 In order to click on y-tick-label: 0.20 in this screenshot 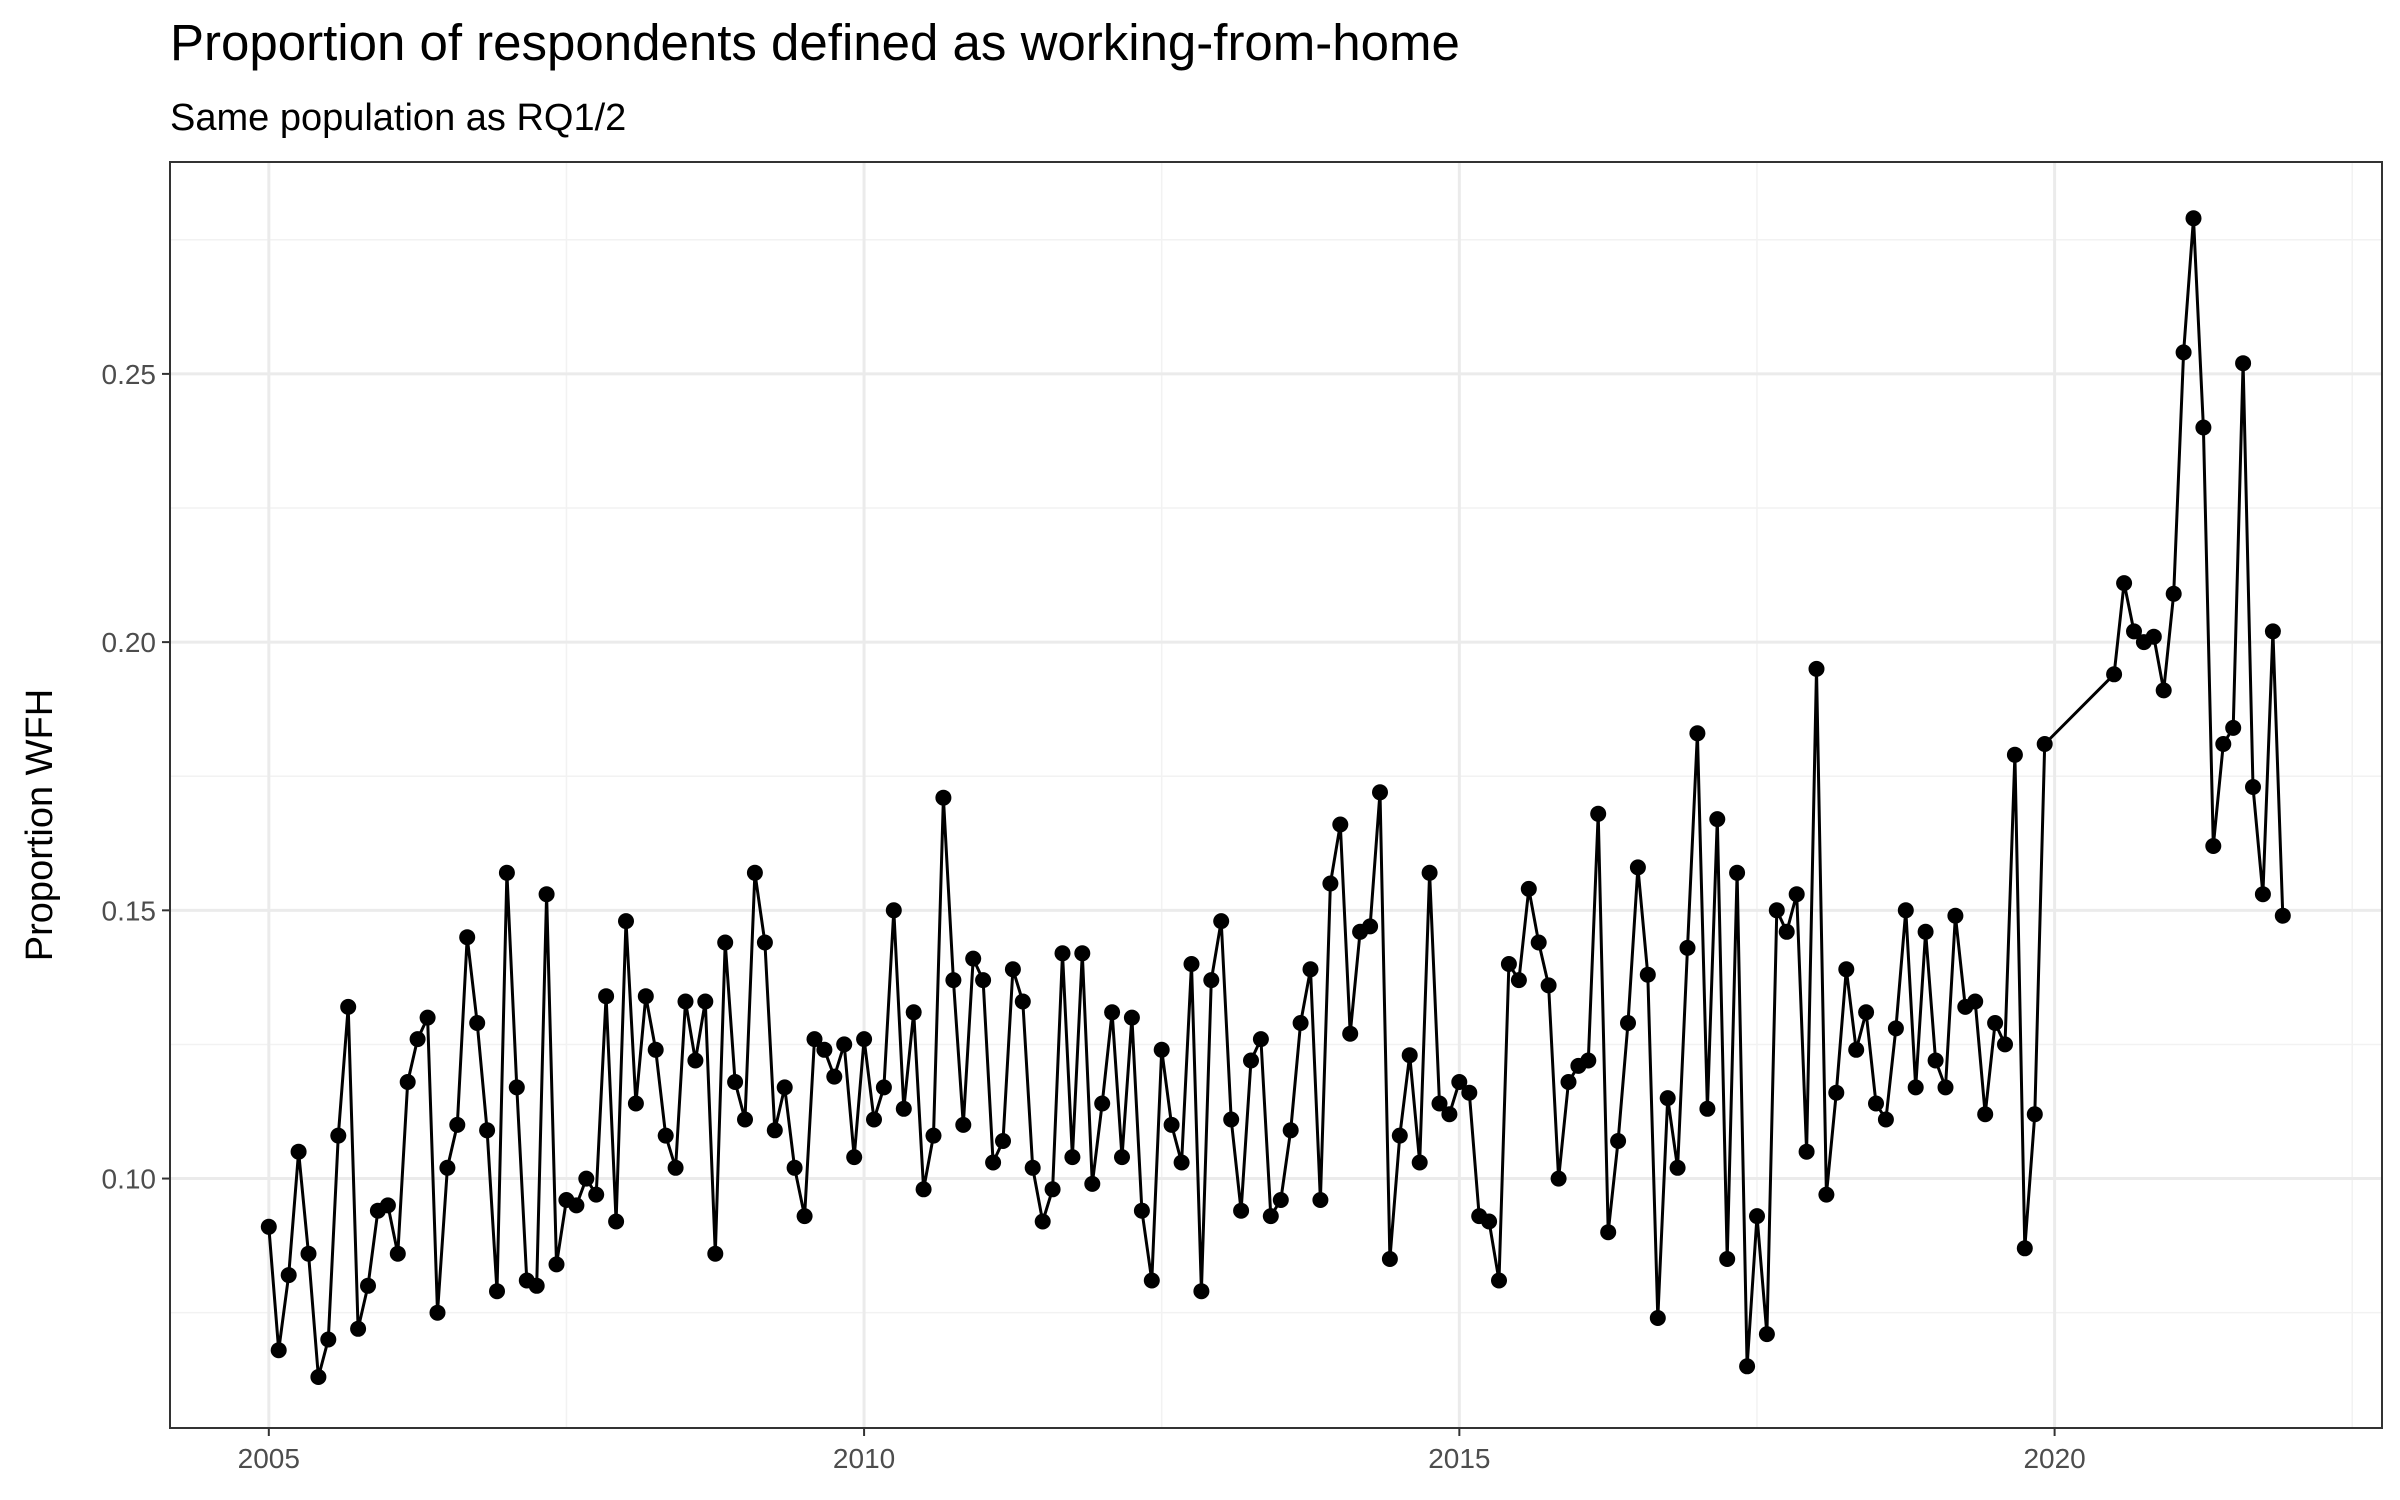, I will do `click(129, 642)`.